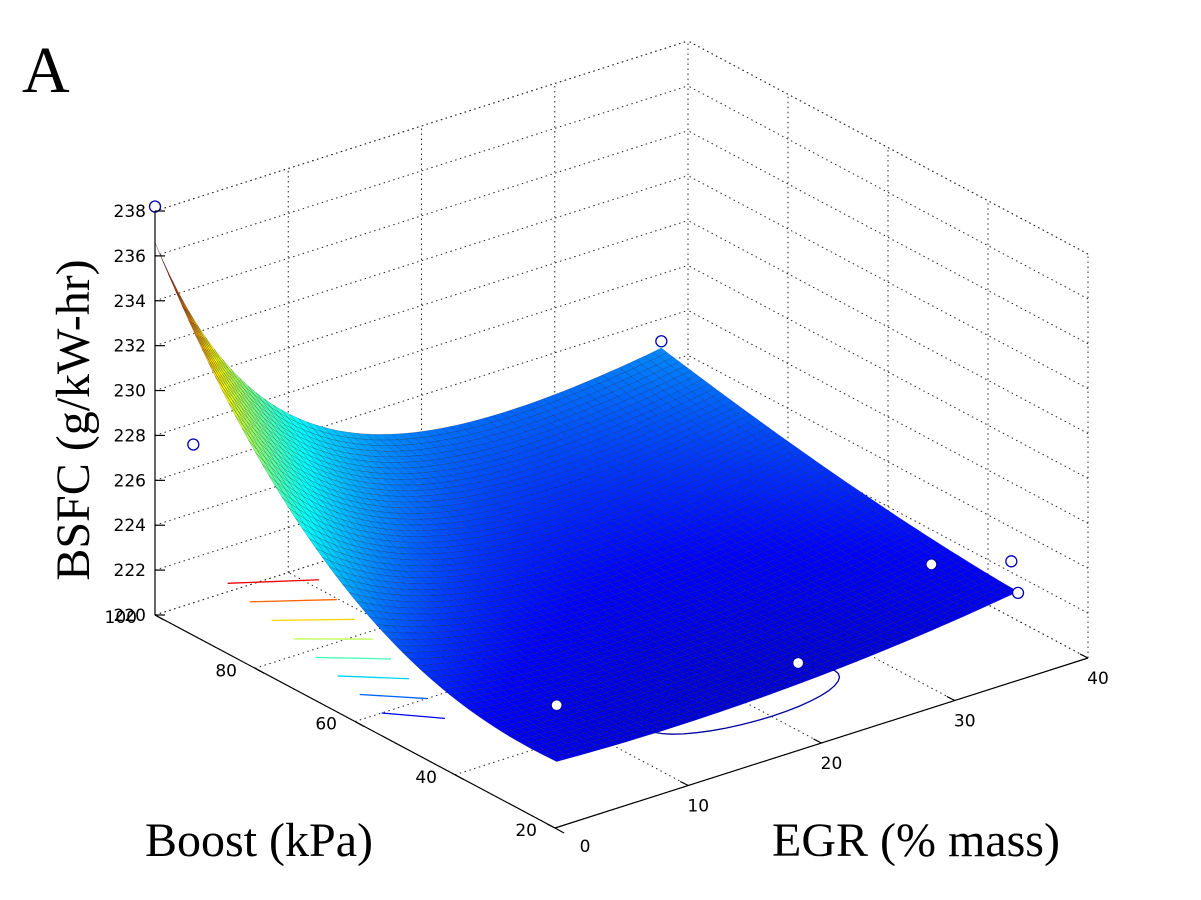 The image size is (1201, 900). Describe the element at coordinates (73, 420) in the screenshot. I see `z-axis-label: BSFC (g/kW-hr)` at that location.